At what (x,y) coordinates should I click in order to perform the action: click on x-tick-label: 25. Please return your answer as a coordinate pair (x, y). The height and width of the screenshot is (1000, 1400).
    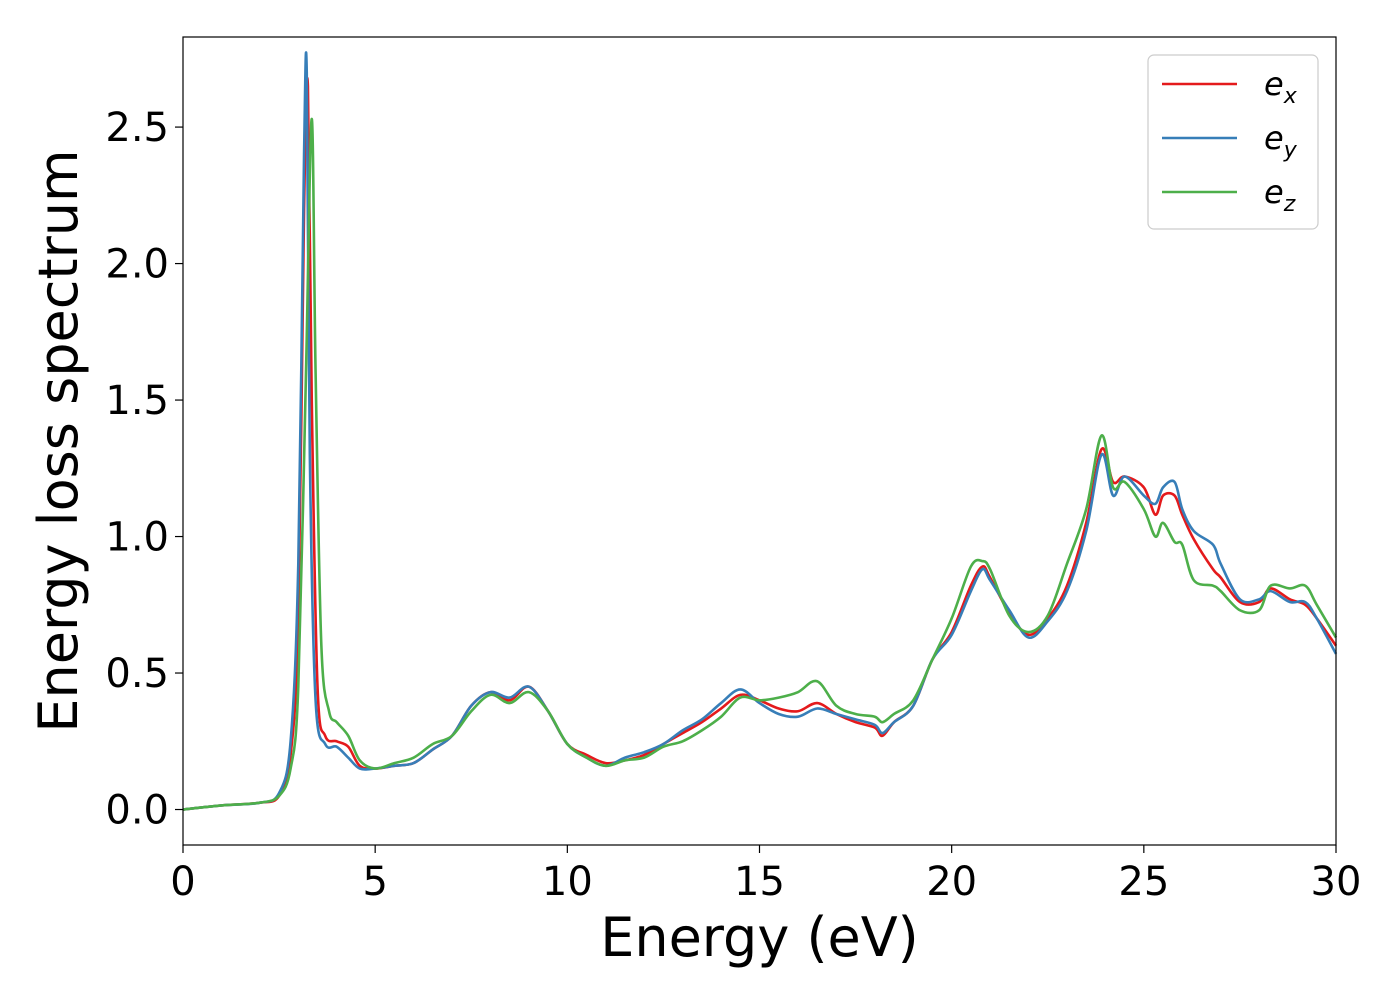
    Looking at the image, I should click on (1143, 882).